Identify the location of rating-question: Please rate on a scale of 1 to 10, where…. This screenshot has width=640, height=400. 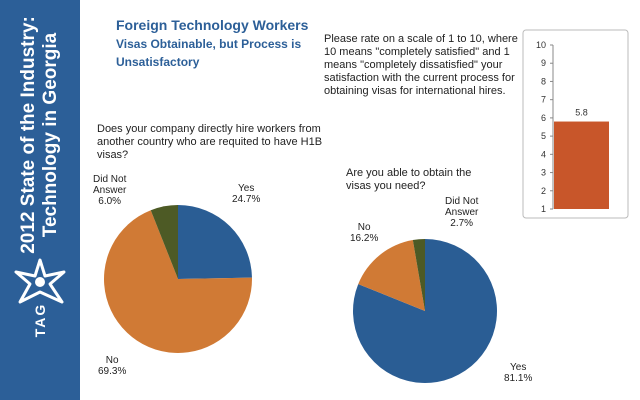
(421, 65).